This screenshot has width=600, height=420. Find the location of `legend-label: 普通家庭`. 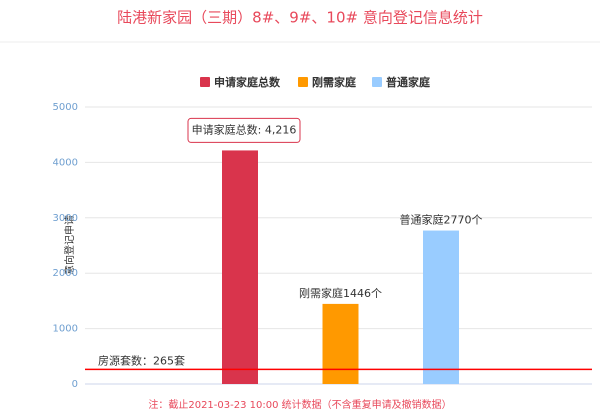

legend-label: 普通家庭 is located at coordinates (408, 82).